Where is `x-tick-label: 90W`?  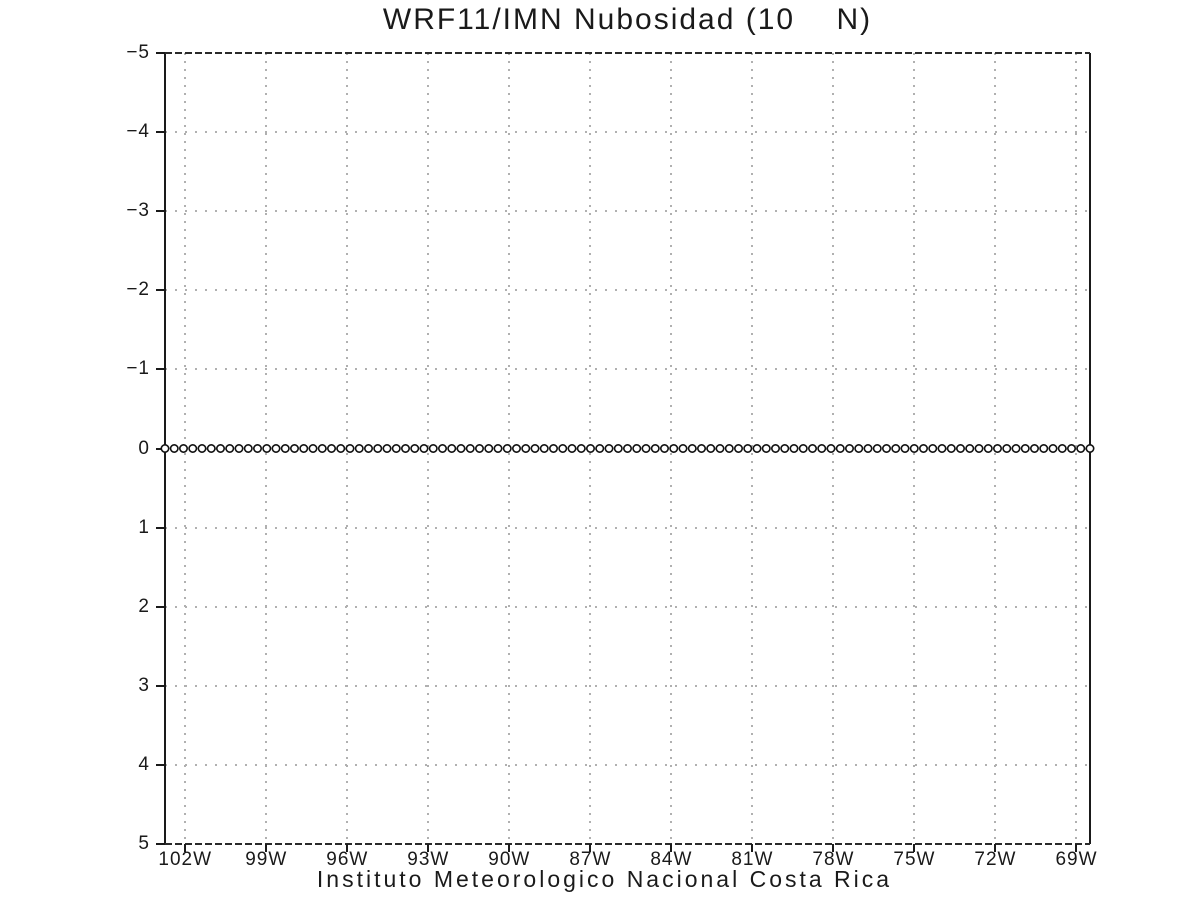 x-tick-label: 90W is located at coordinates (509, 859).